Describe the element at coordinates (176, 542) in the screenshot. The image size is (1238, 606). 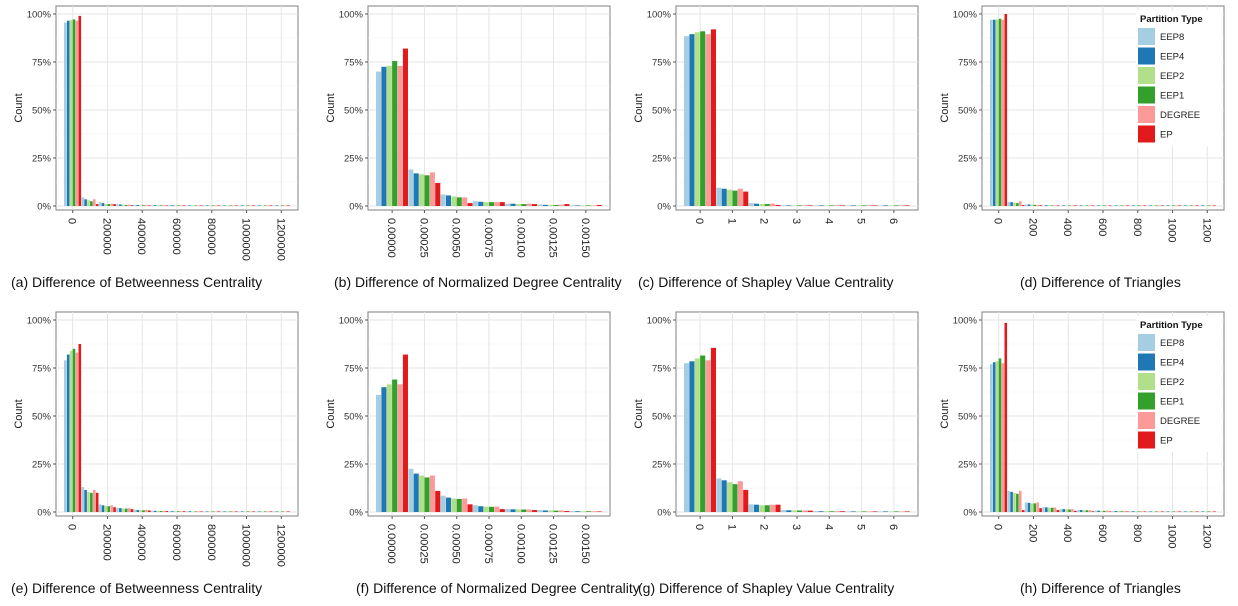
I see `x-tick-label: 600000` at that location.